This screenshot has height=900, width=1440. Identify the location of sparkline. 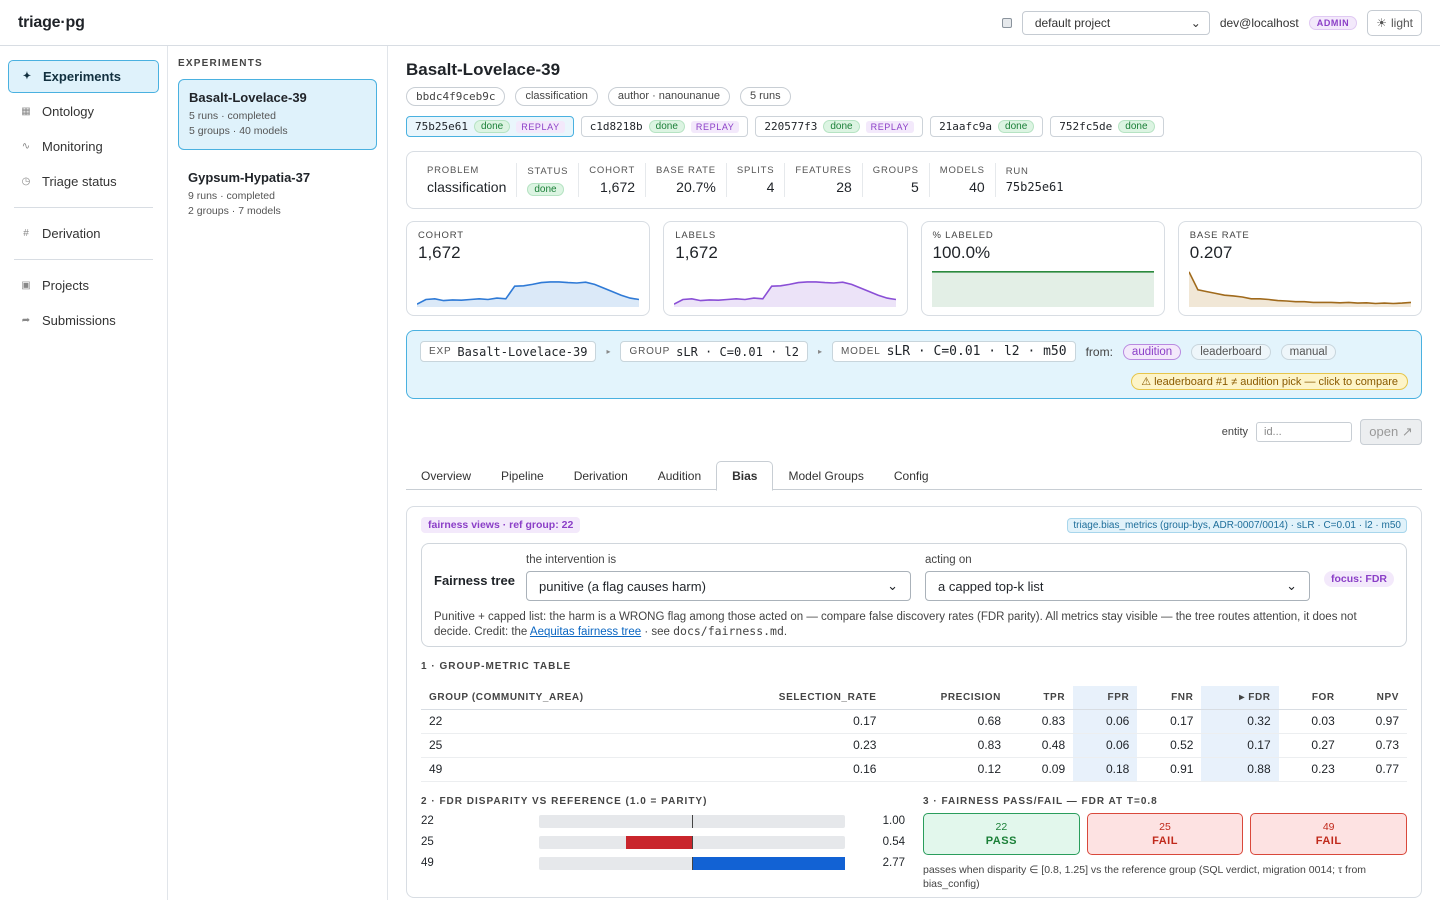
(1042, 289).